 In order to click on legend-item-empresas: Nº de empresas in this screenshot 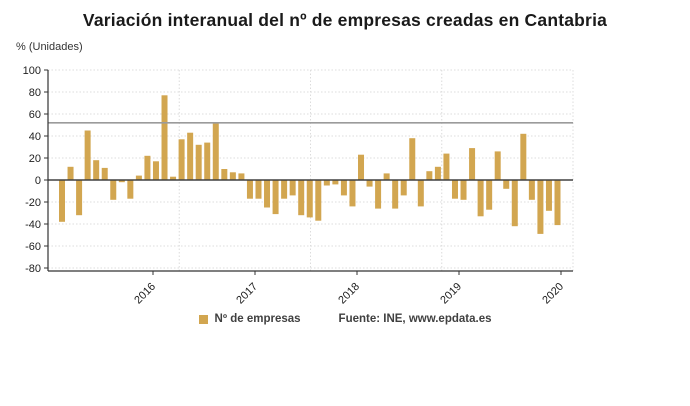, I will do `click(249, 319)`.